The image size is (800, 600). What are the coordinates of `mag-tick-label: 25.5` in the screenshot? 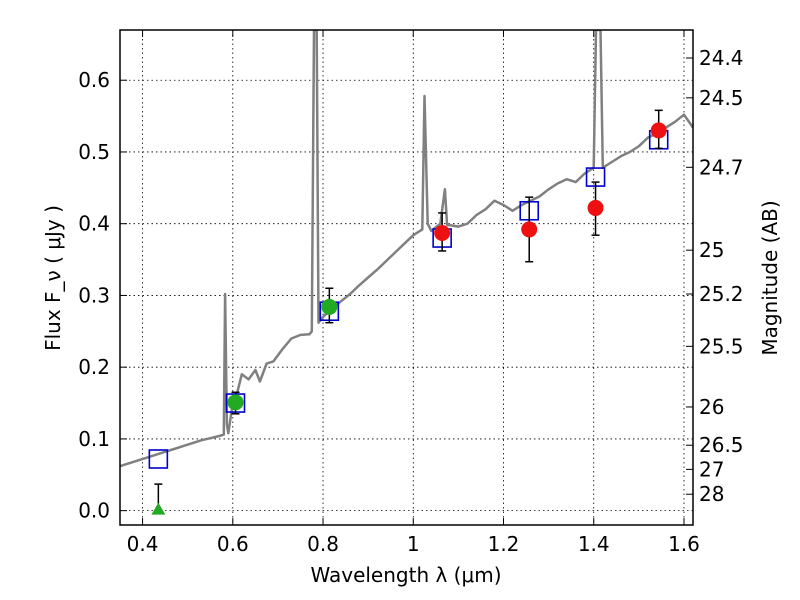 It's located at (721, 346).